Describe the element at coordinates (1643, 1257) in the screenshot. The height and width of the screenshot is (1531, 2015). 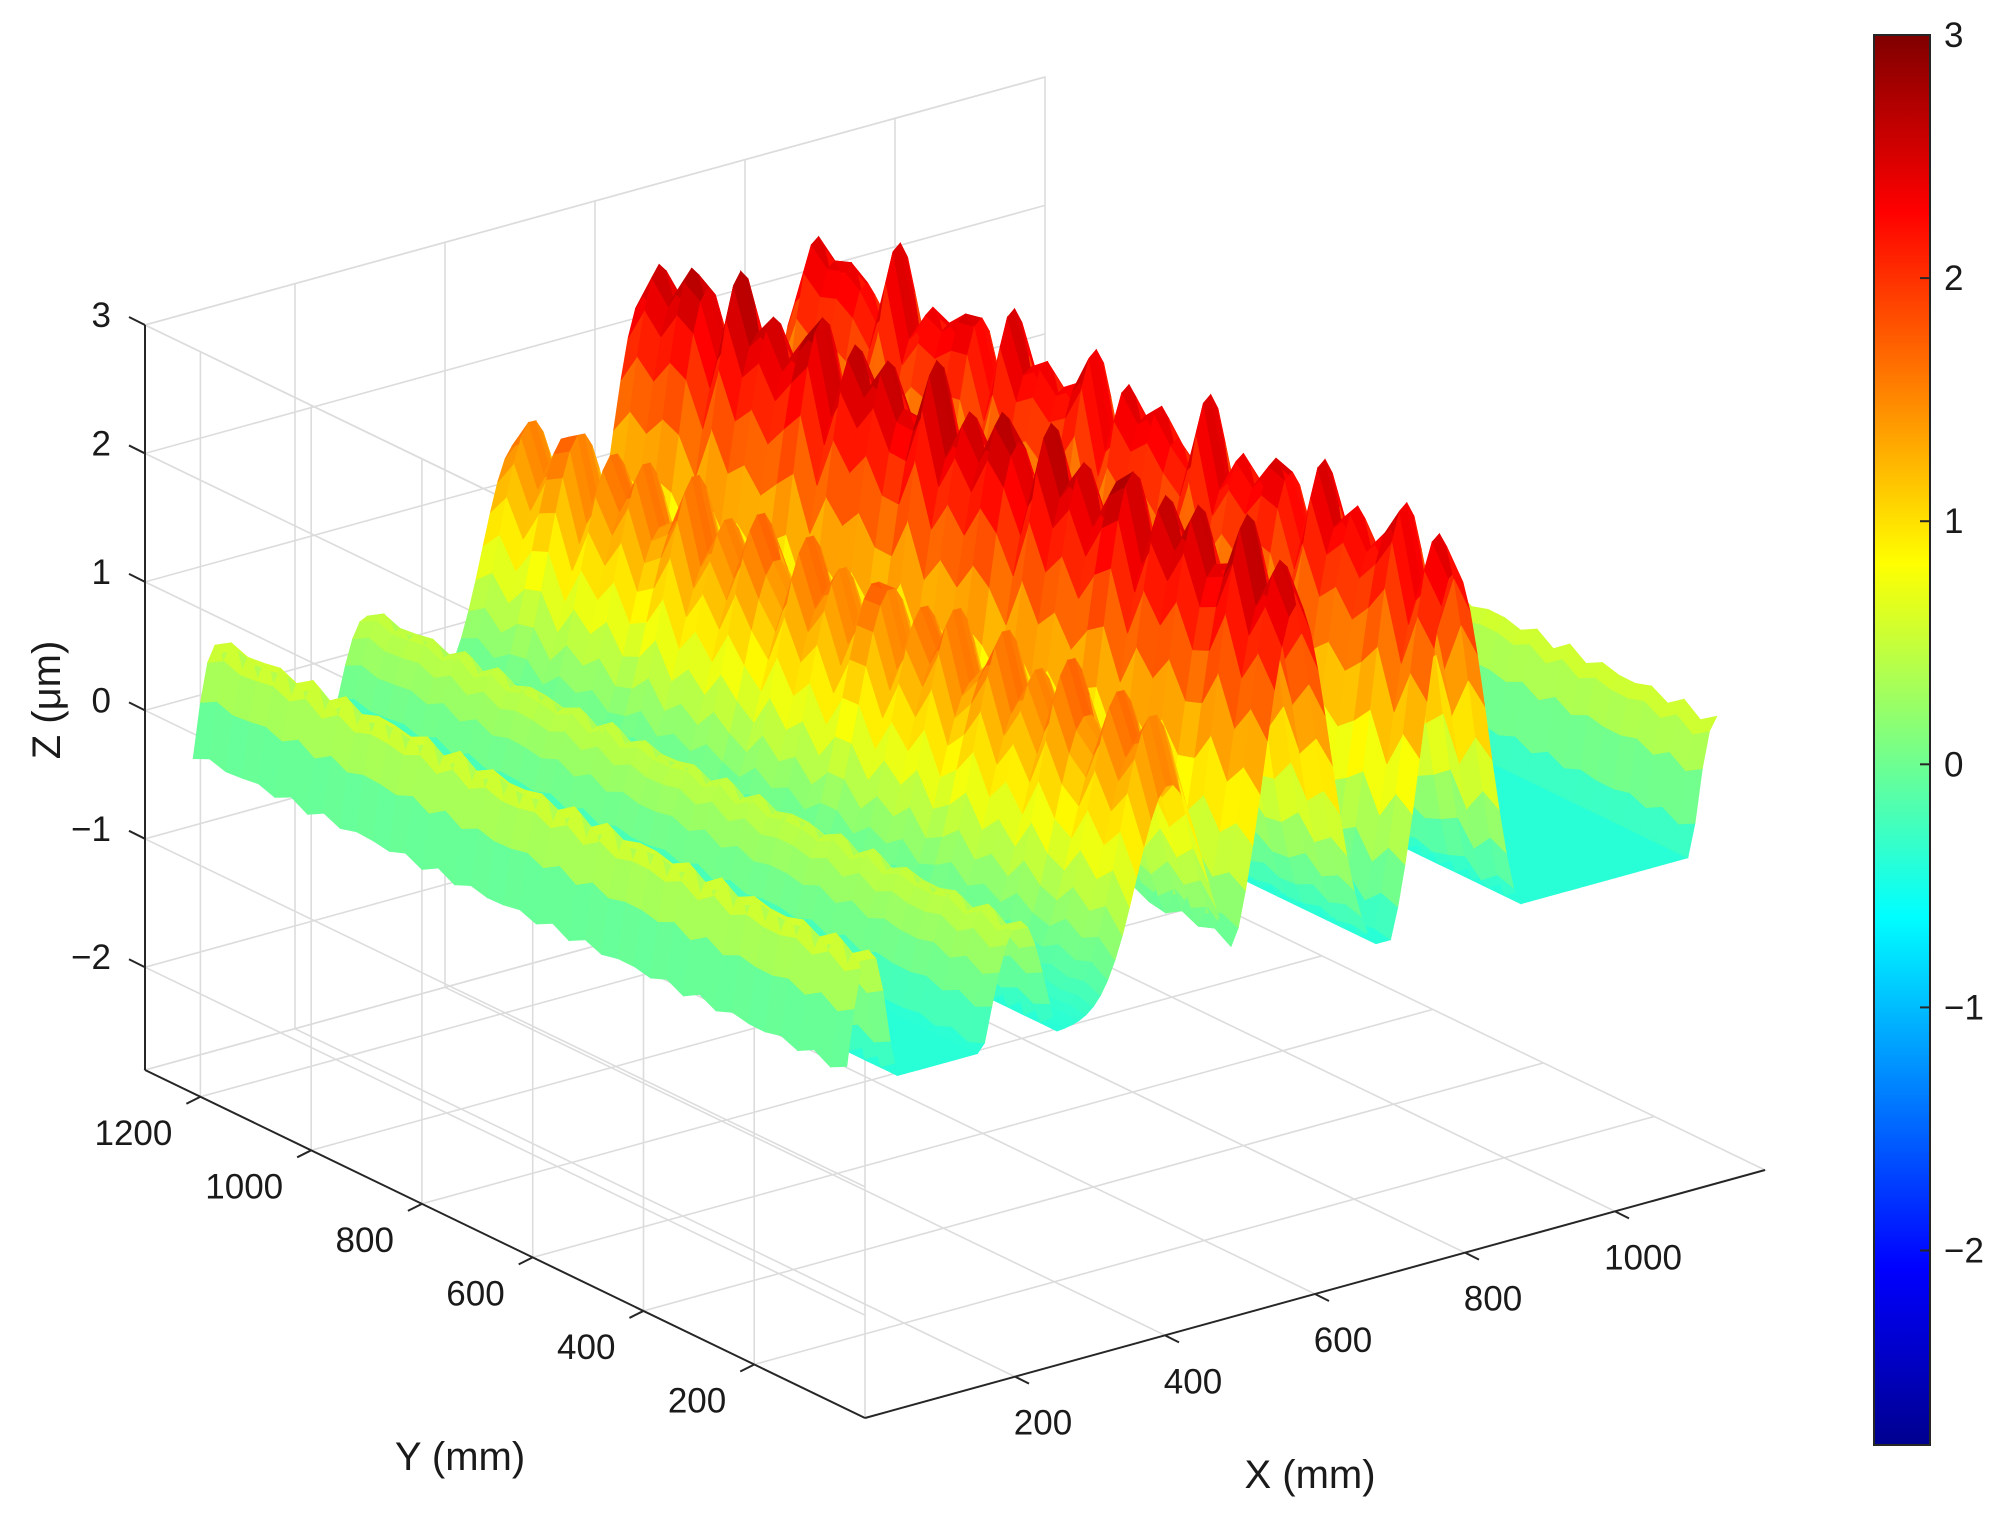
I see `x-tick-label: 1000` at that location.